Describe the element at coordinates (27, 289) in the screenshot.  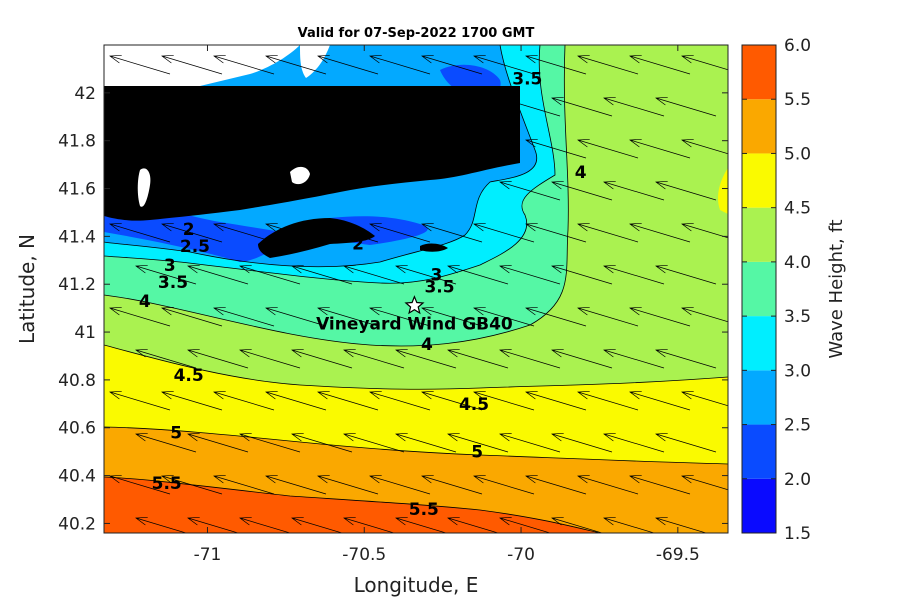
I see `y-axis-label: Latitude, N` at that location.